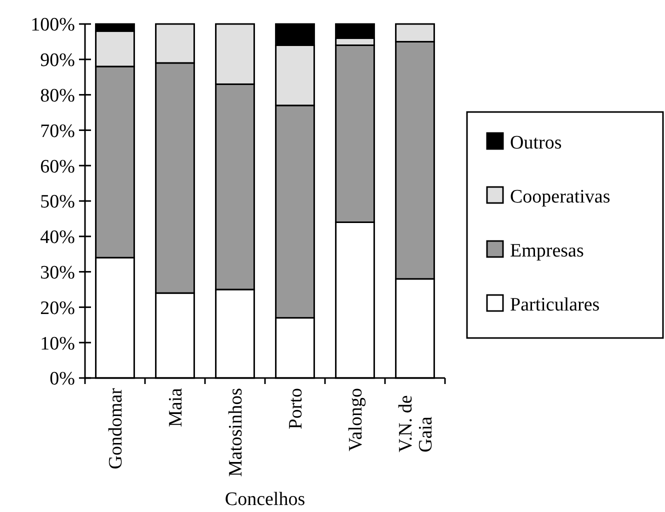  What do you see at coordinates (560, 197) in the screenshot?
I see `legend-label: Cooperativas` at bounding box center [560, 197].